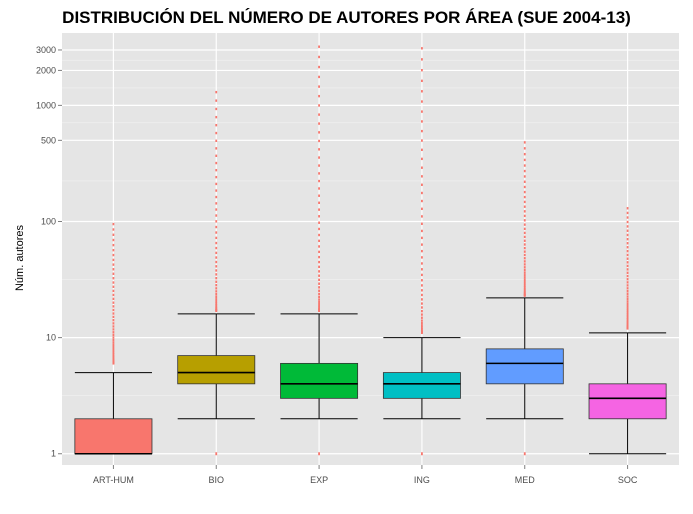 This screenshot has width=693, height=514. Describe the element at coordinates (46, 50) in the screenshot. I see `y-tick-label: 3000` at that location.